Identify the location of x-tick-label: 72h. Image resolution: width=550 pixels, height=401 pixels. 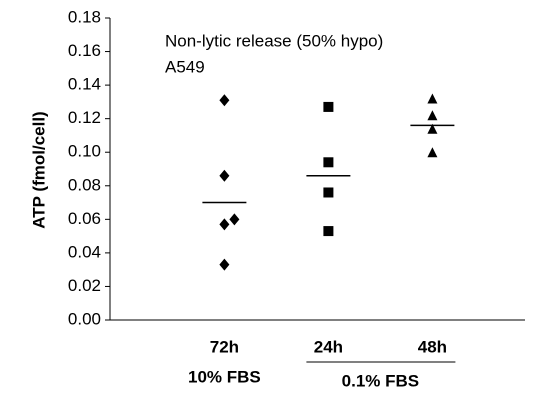
(224, 346).